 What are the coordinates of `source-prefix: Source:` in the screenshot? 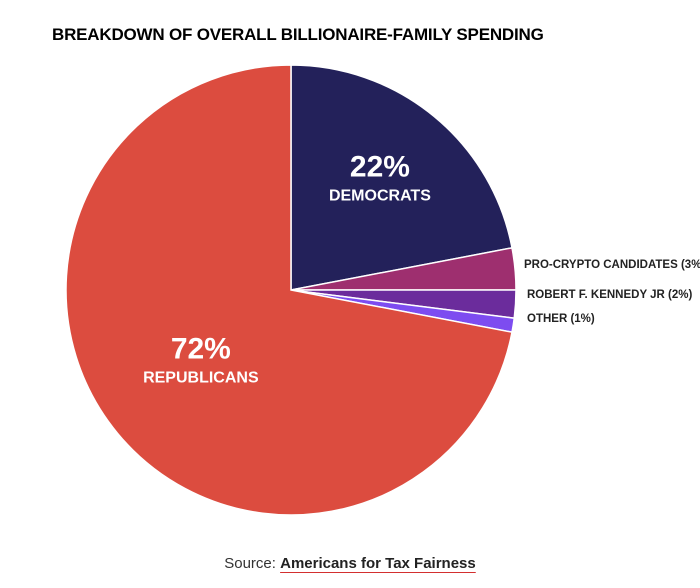 It's located at (250, 563).